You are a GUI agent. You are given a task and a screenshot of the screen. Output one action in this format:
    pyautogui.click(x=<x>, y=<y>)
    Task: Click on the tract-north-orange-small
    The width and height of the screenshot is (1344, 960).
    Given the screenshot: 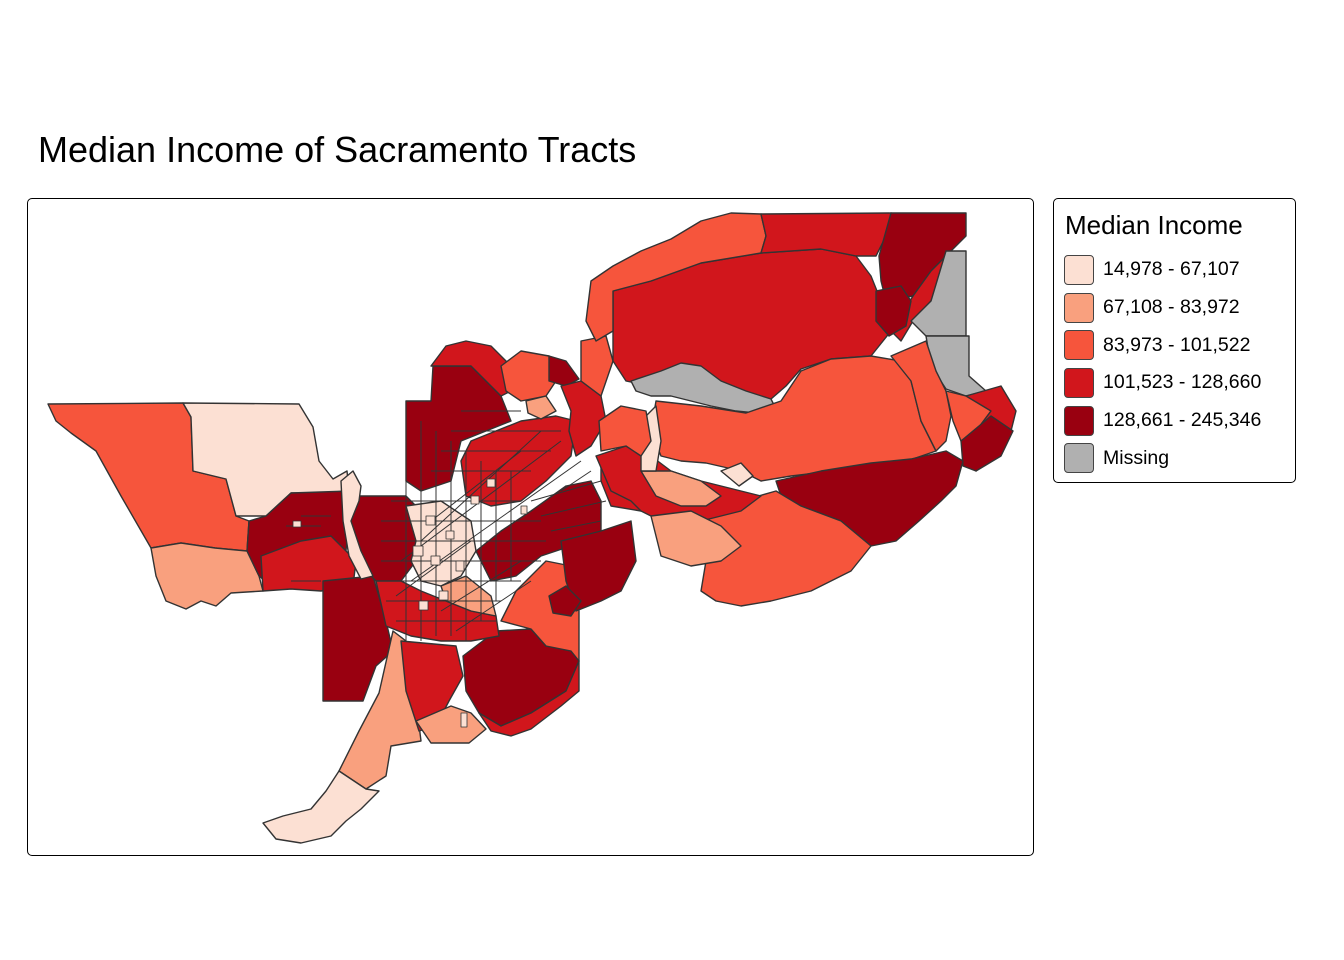 What is the action you would take?
    pyautogui.click(x=528, y=376)
    